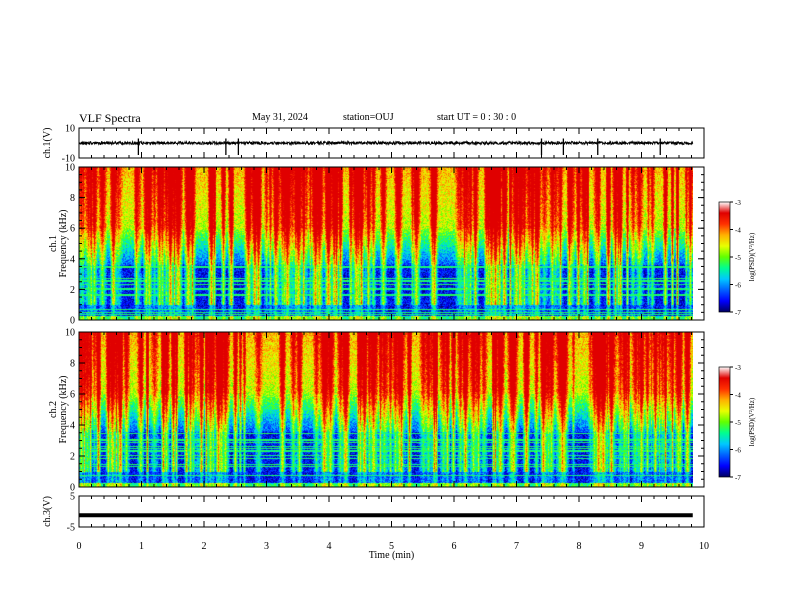 The image size is (792, 612). Describe the element at coordinates (72, 321) in the screenshot. I see `ch1-spec-ytick-label: 0` at that location.